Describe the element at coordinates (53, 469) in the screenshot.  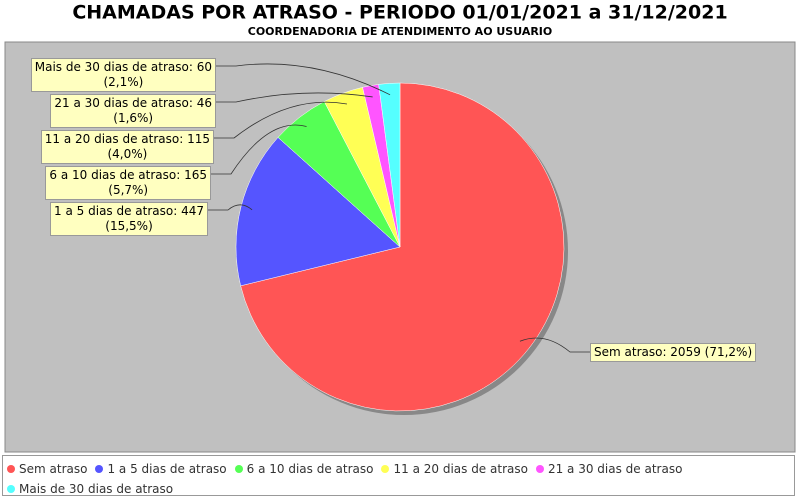
I see `legend-label: Sem atraso` at that location.